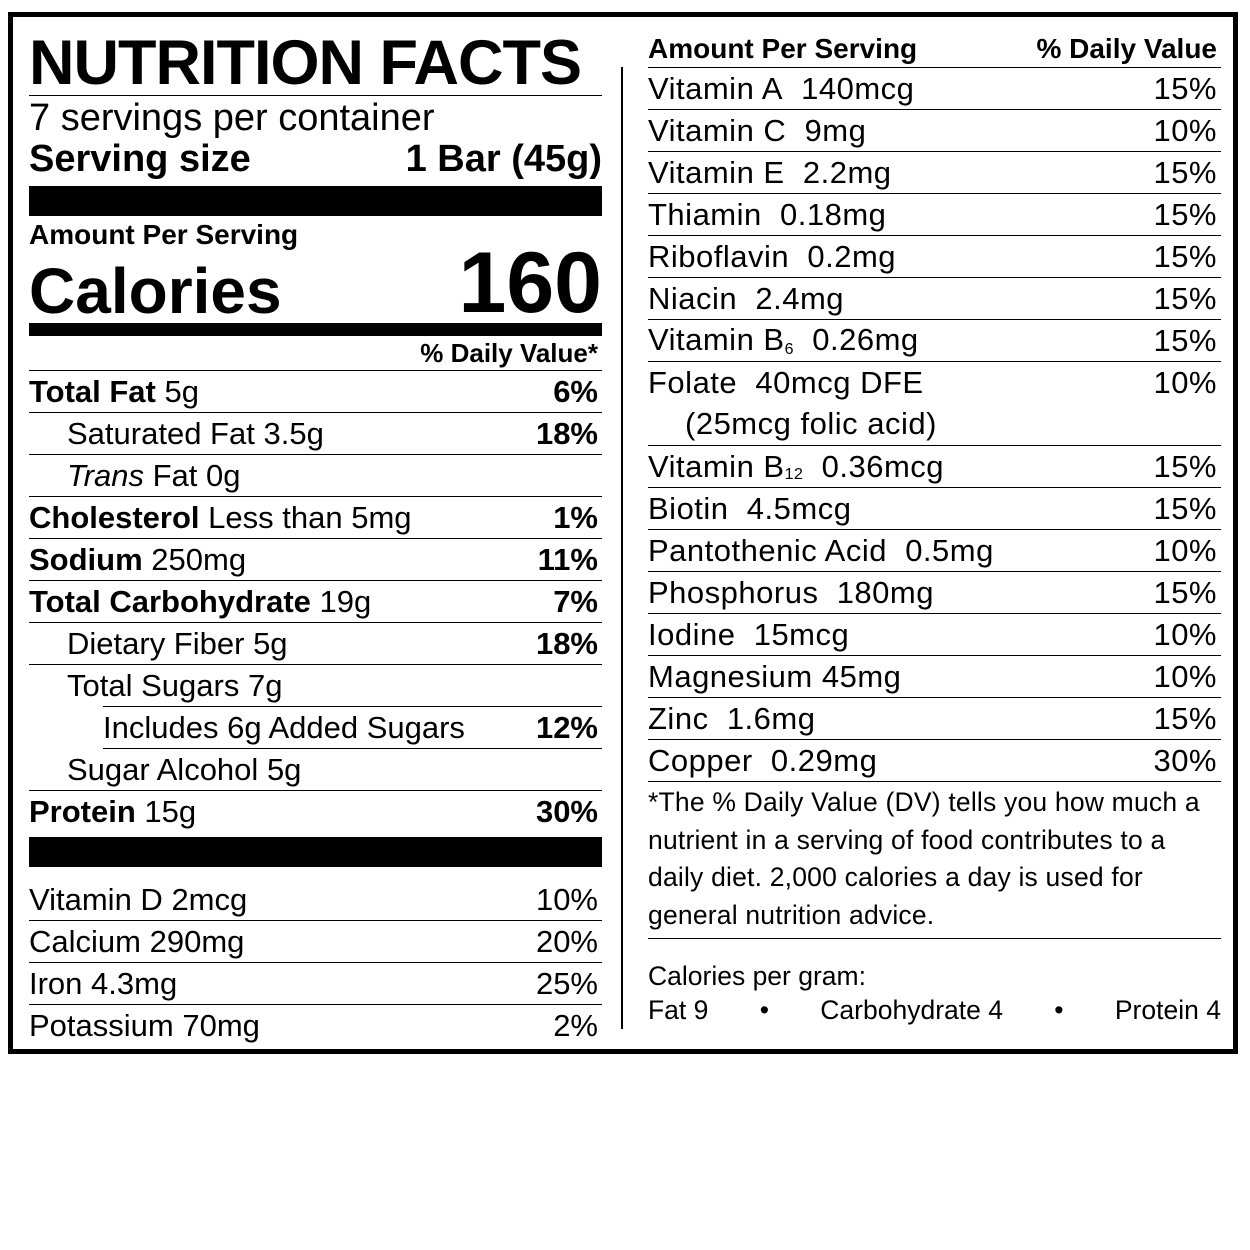 Image resolution: width=1250 pixels, height=1250 pixels. Describe the element at coordinates (86, 559) in the screenshot. I see `nutrient-name: Sodium` at that location.